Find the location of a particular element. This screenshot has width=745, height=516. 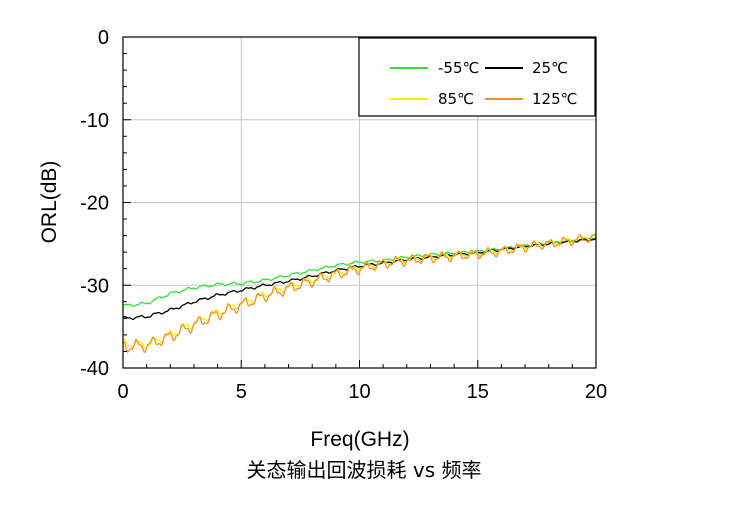

x-axis-title: Freq(GHz) is located at coordinates (359, 439).